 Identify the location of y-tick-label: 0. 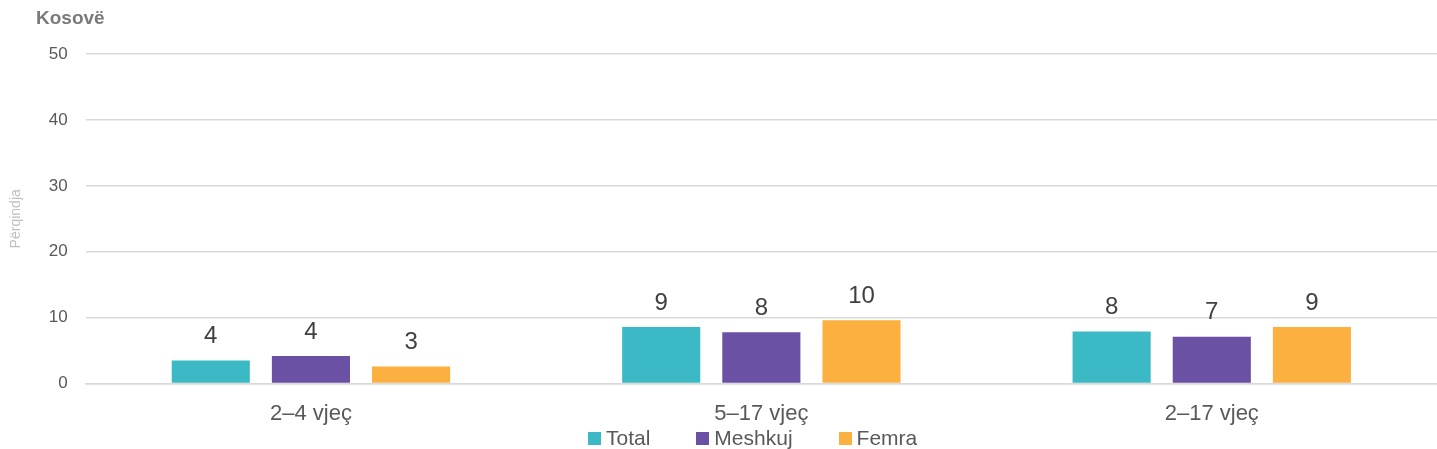
(63, 383).